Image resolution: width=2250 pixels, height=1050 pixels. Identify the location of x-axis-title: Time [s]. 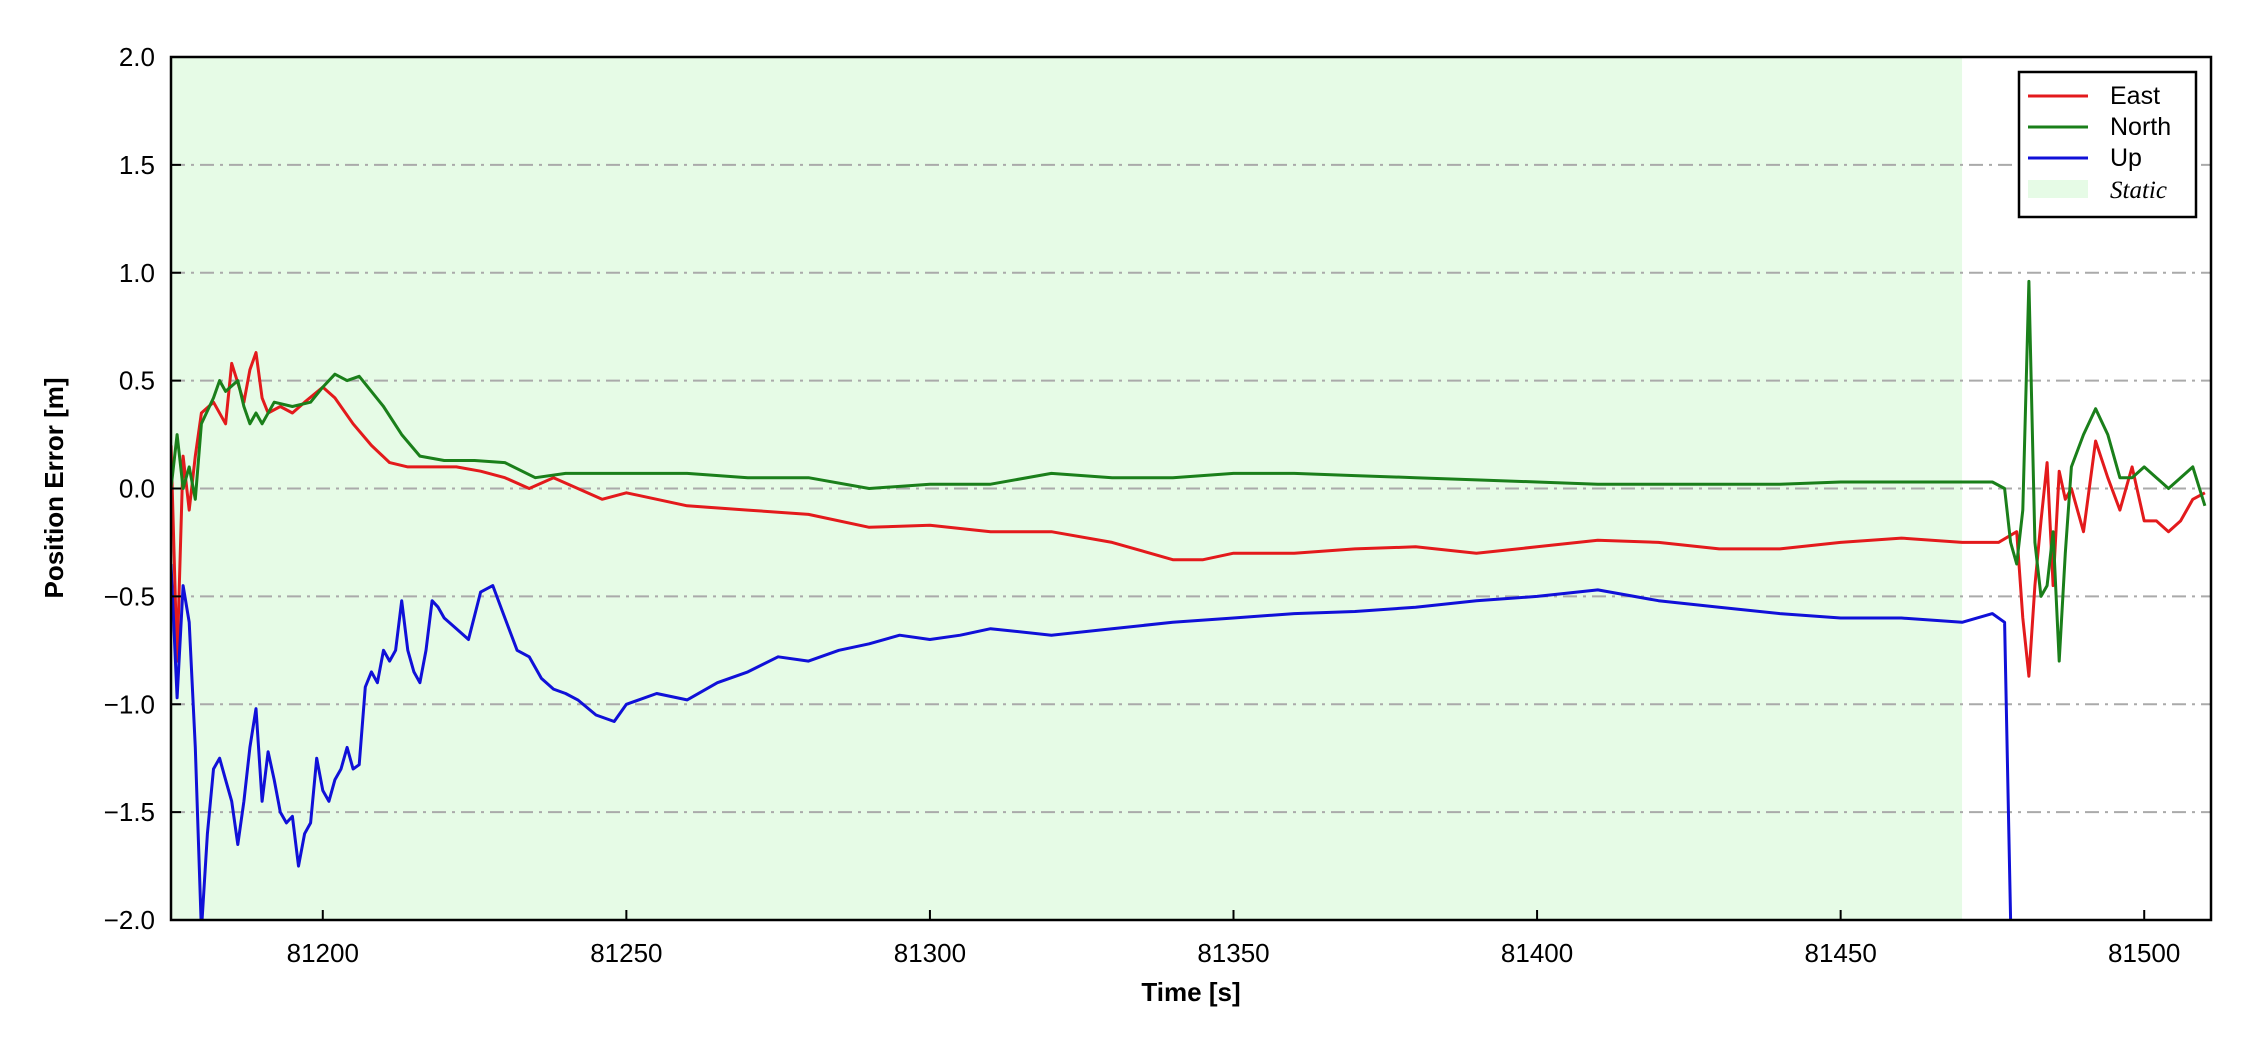
(1190, 992).